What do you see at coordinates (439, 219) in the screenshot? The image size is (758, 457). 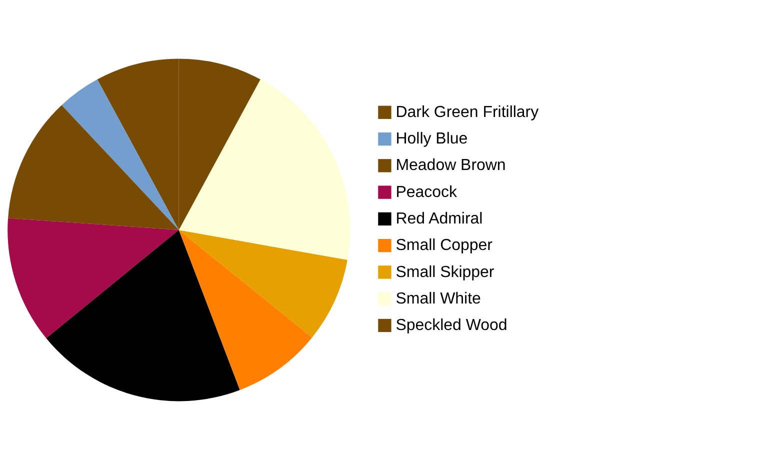 I see `legend-label: Red Admiral` at bounding box center [439, 219].